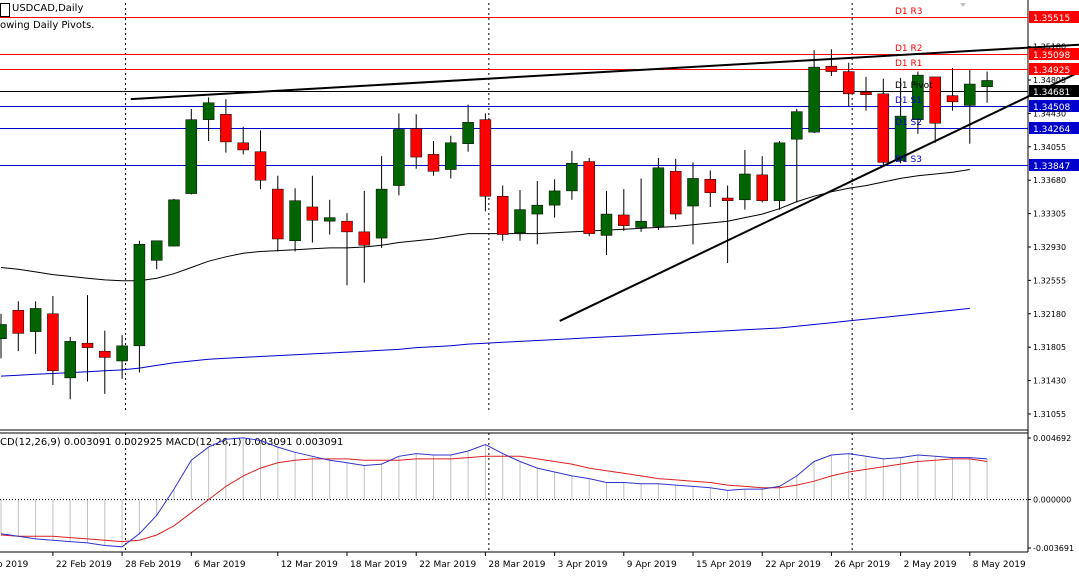 This screenshot has height=577, width=1079. Describe the element at coordinates (908, 160) in the screenshot. I see `pivot-label: D1 S3` at that location.